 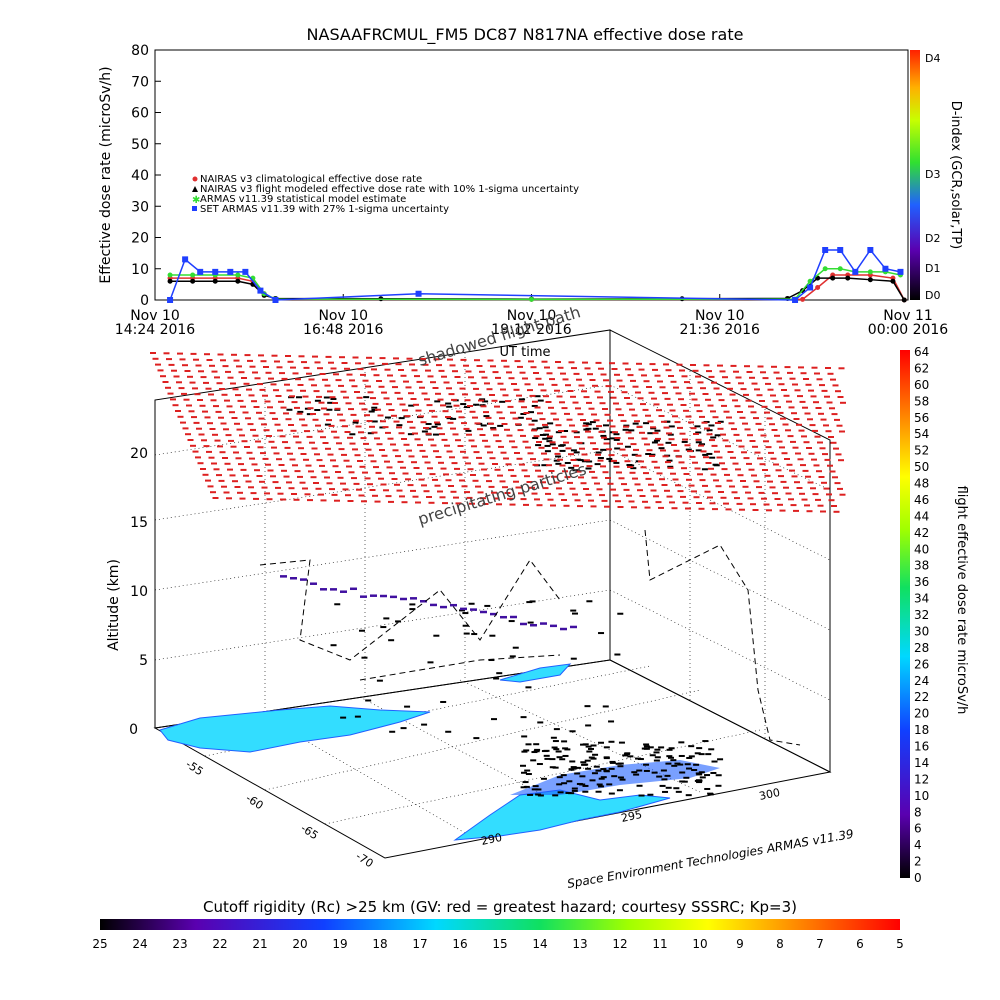 I want to click on alt-tick-5: 5, so click(x=143, y=661).